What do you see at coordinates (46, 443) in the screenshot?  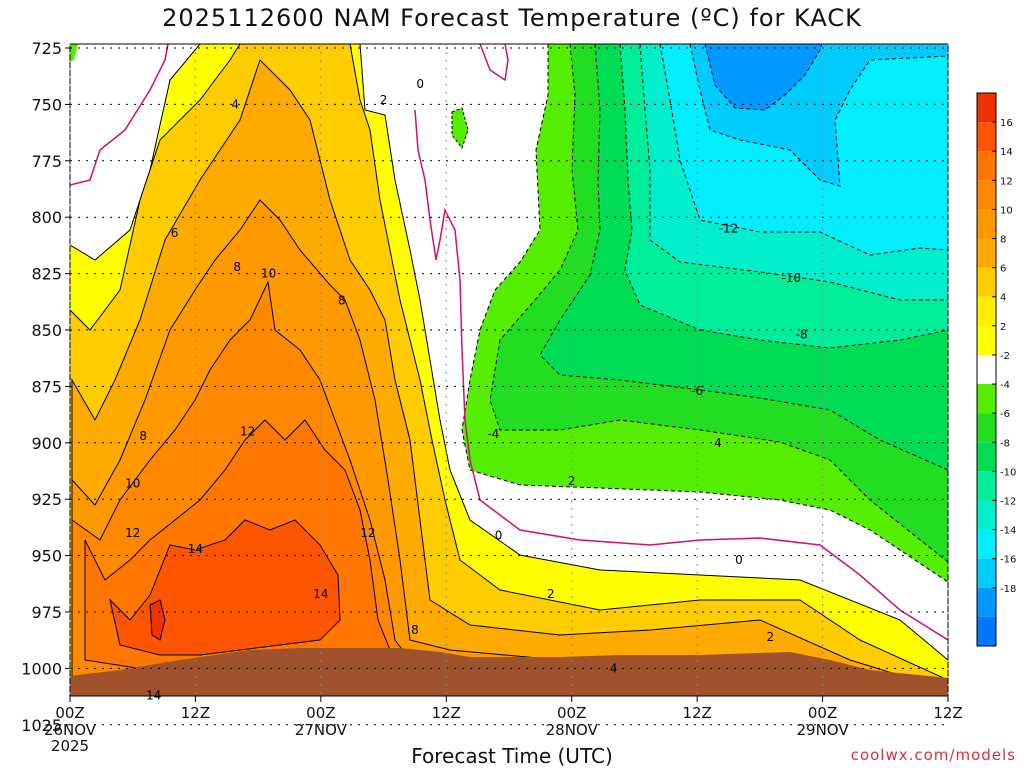 I see `y-tick-label: 900` at bounding box center [46, 443].